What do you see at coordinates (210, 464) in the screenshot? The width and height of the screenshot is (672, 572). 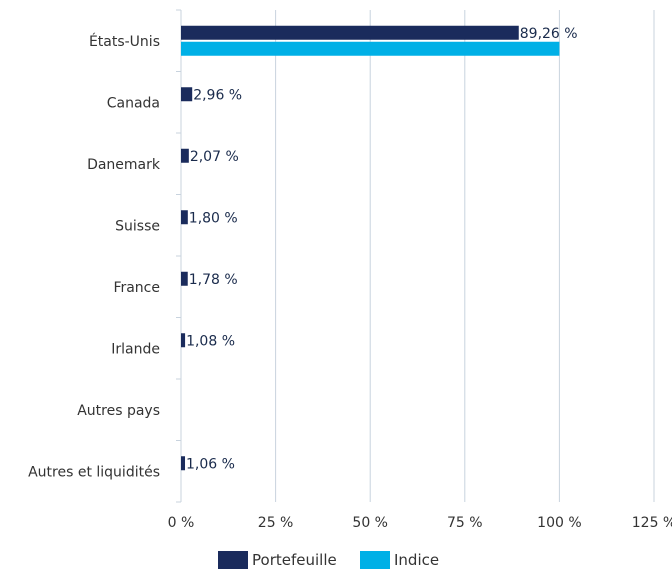 I see `data-label: 1,06 %` at bounding box center [210, 464].